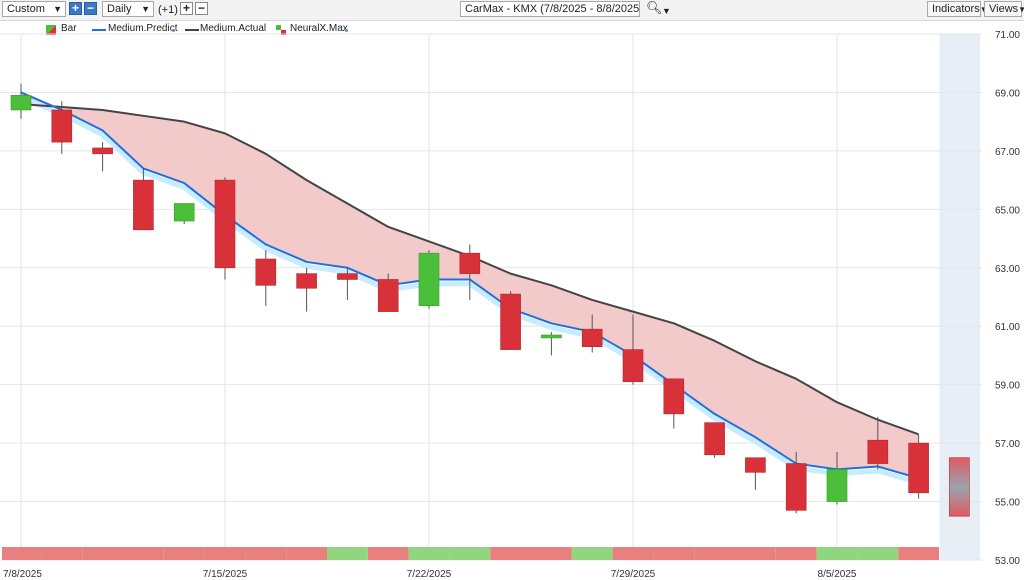  What do you see at coordinates (192, 30) in the screenshot?
I see `actual-legend-icon` at bounding box center [192, 30].